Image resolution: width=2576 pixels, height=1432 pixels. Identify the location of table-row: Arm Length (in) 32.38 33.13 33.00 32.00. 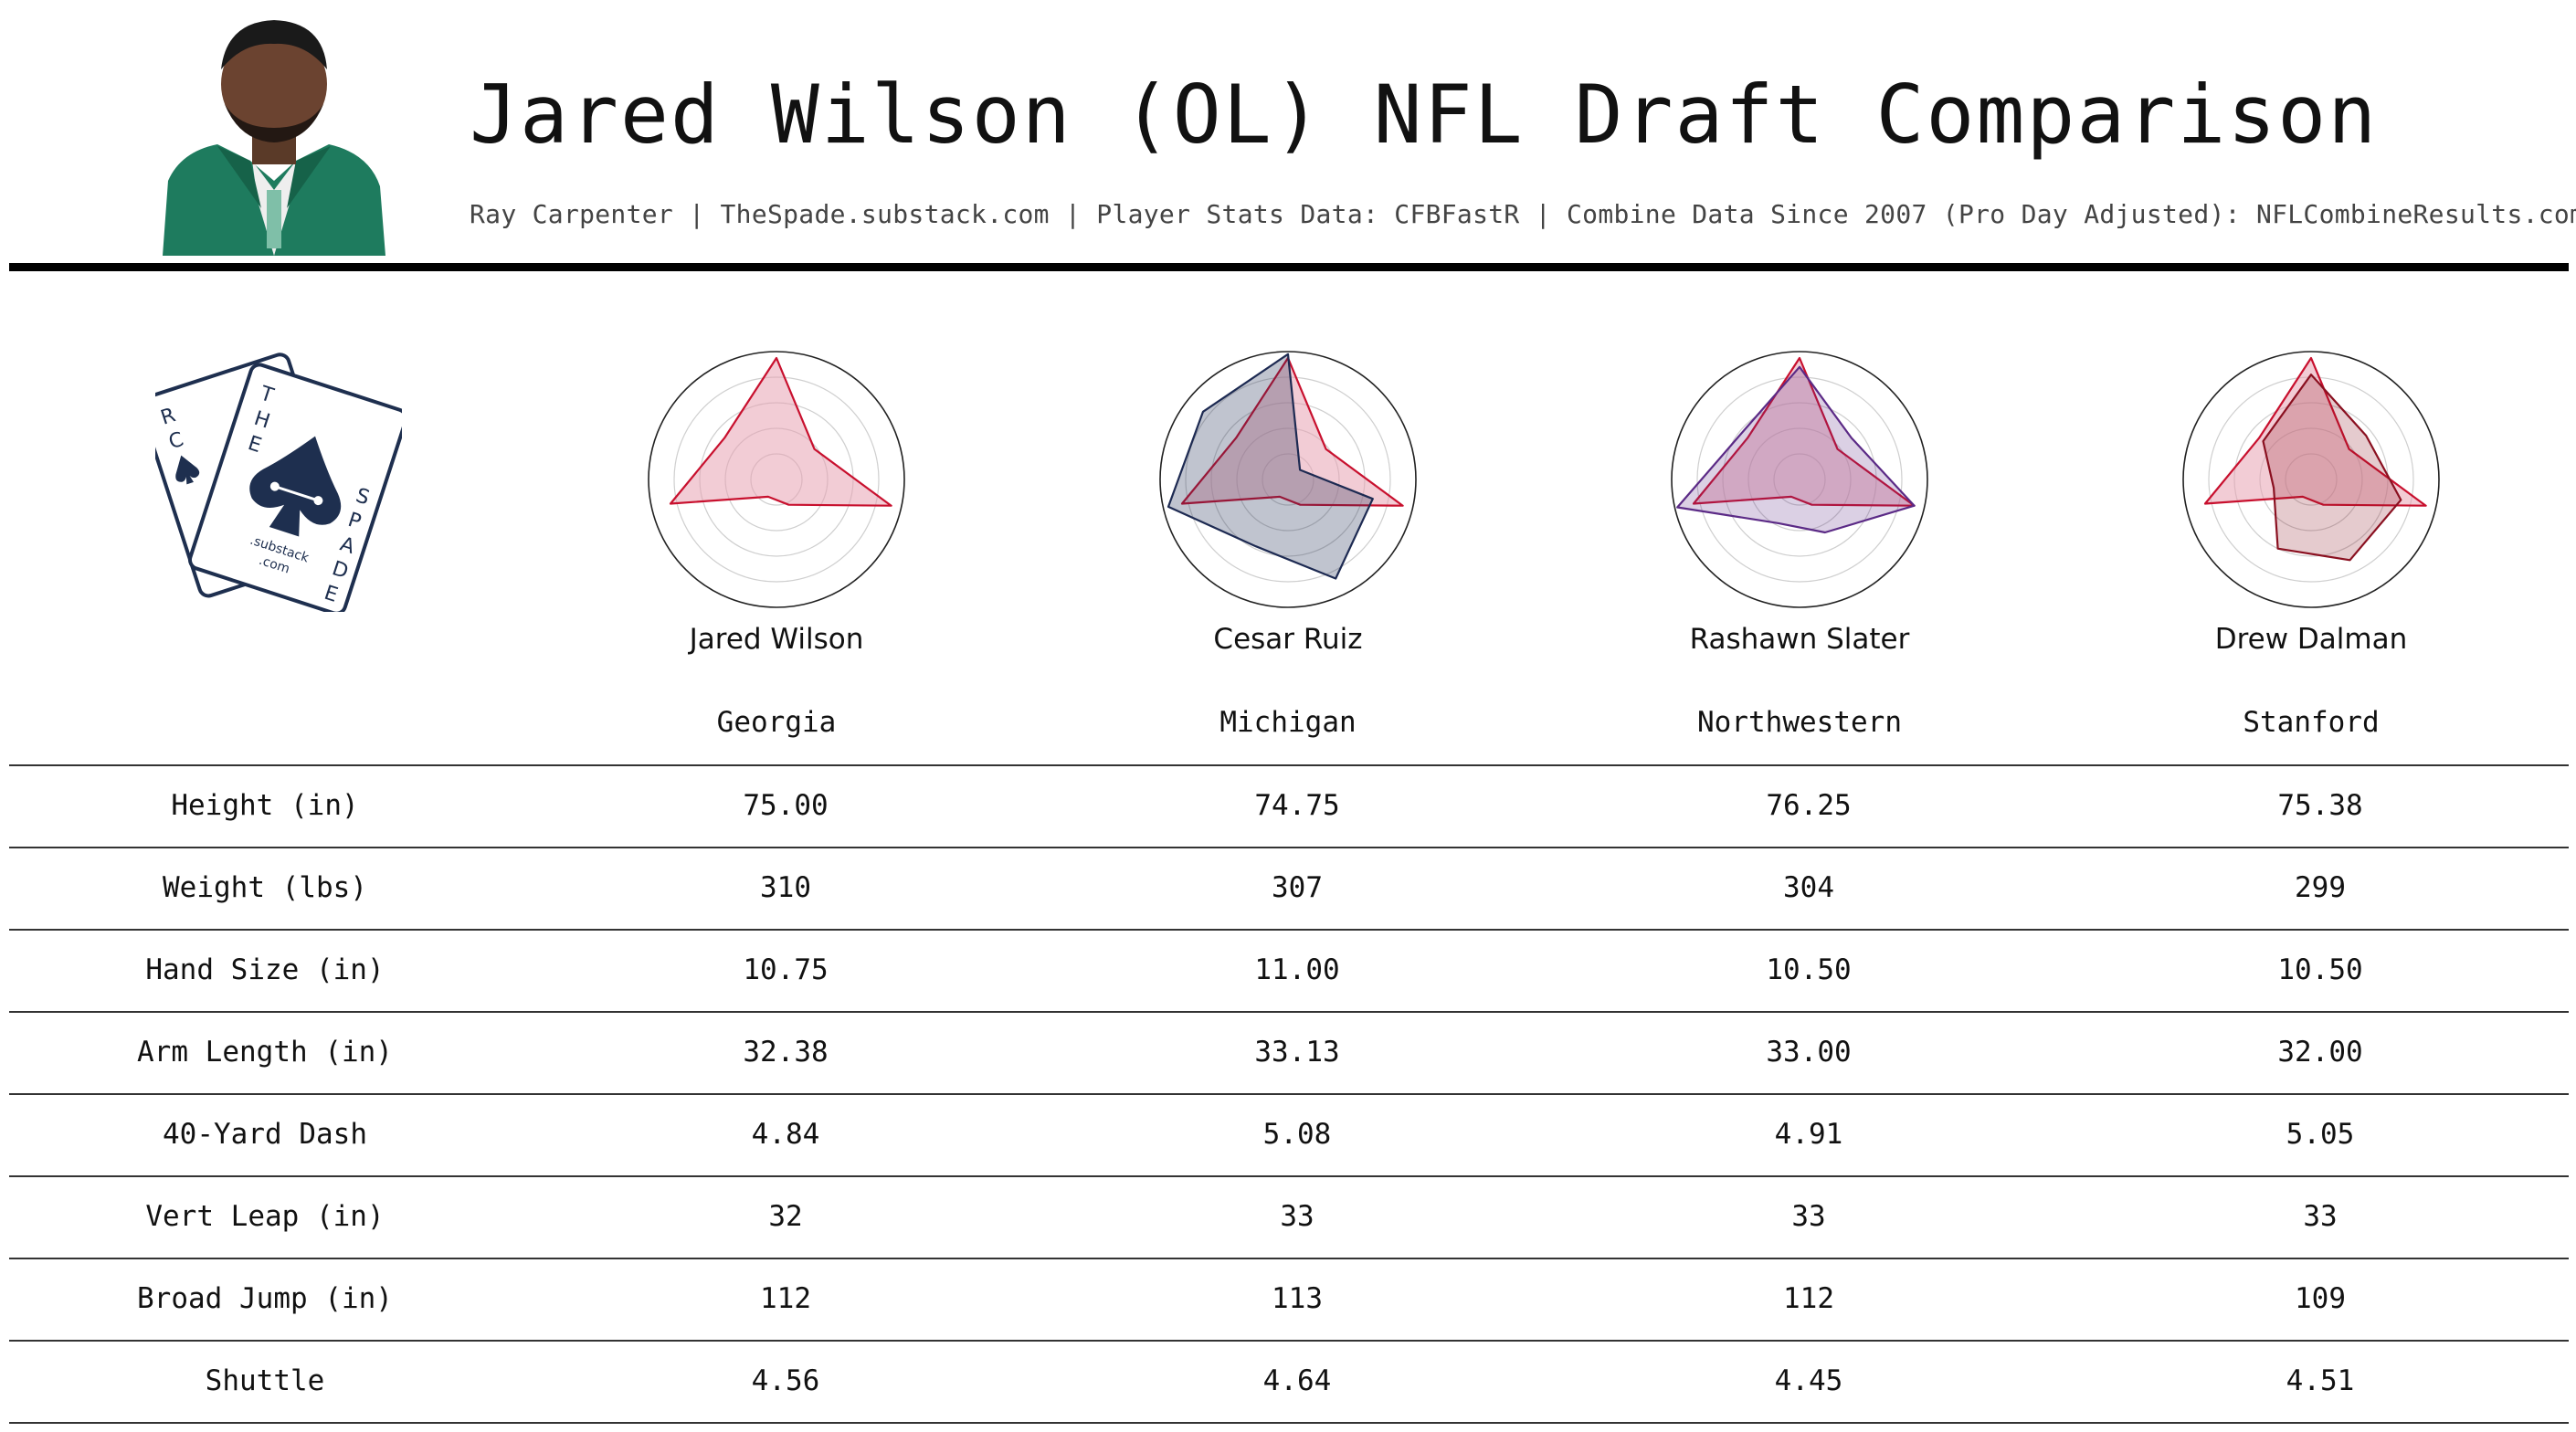
(1289, 1052).